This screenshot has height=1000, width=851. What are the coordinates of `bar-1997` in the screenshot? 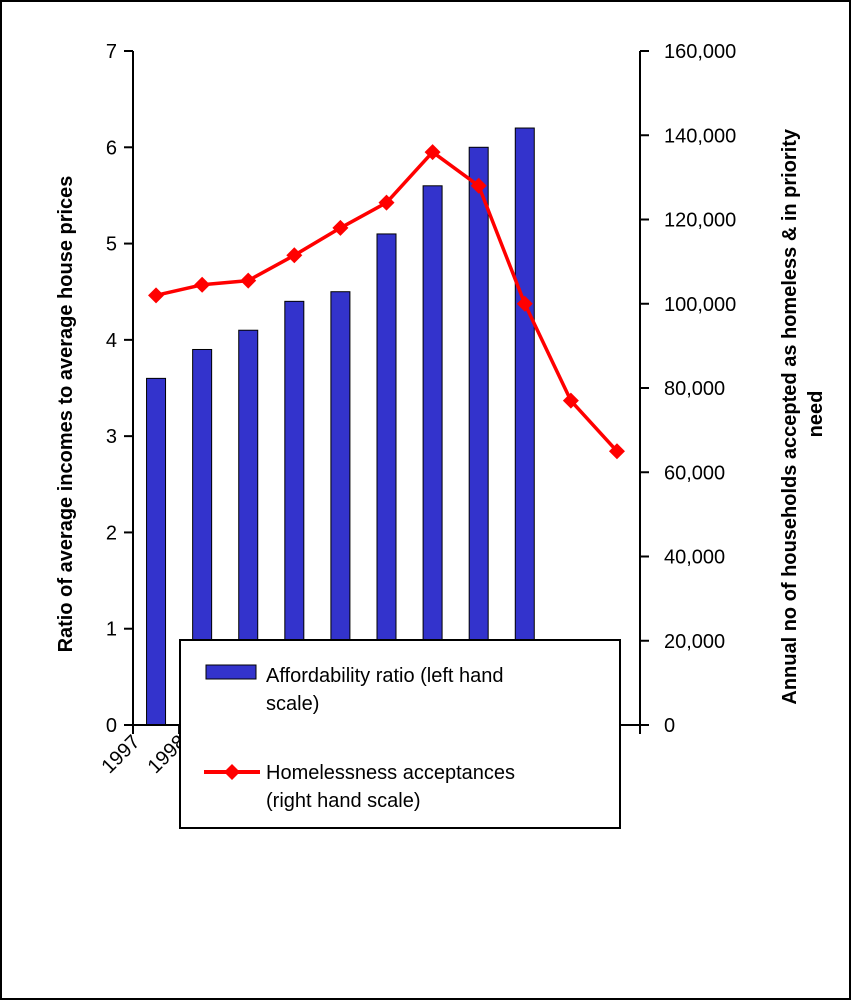 It's located at (156, 551).